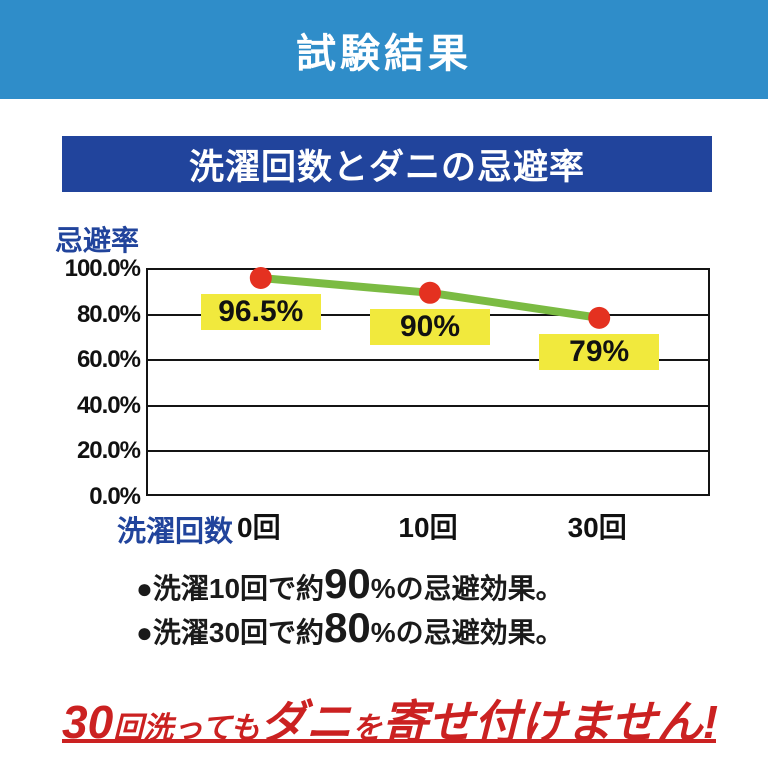  What do you see at coordinates (115, 496) in the screenshot?
I see `y-tick-0.0%: 0.0%` at bounding box center [115, 496].